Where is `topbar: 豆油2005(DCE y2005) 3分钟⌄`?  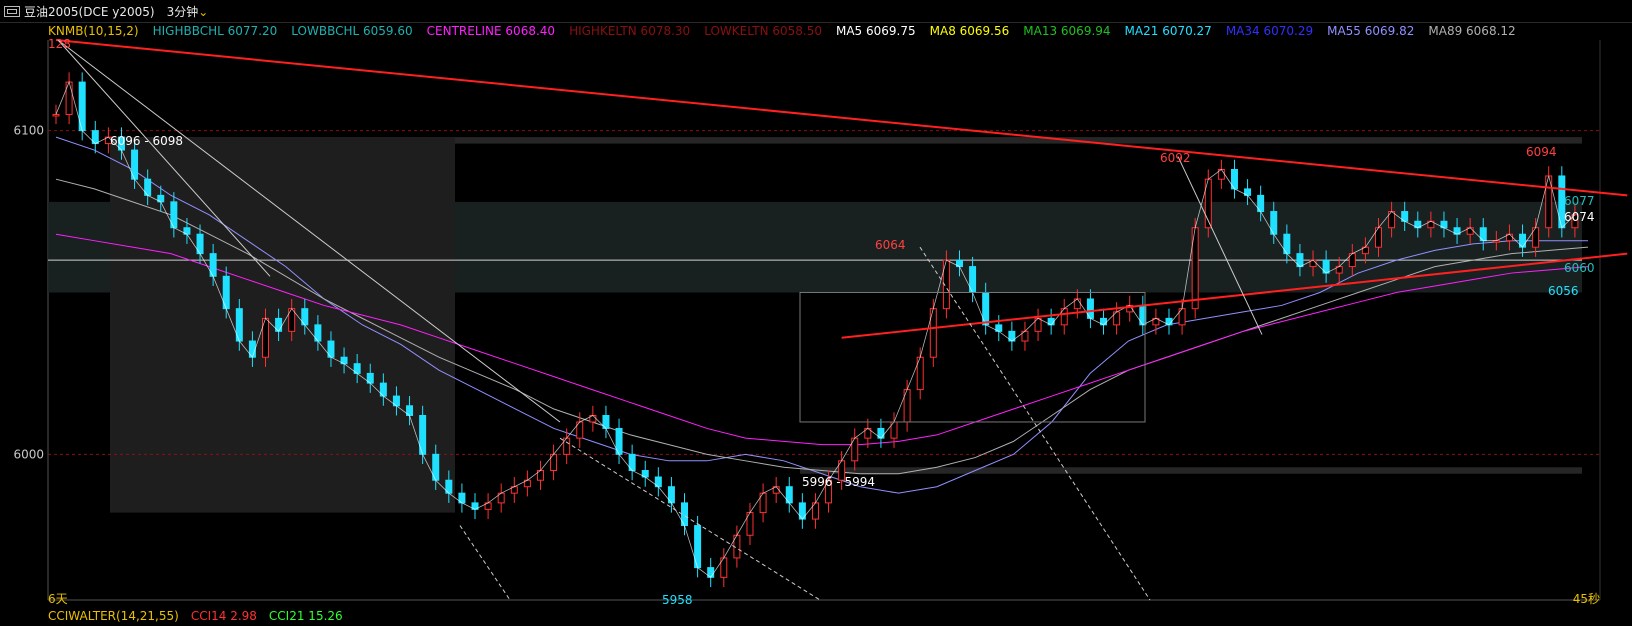 topbar: 豆油2005(DCE y2005) 3分钟⌄ is located at coordinates (816, 11).